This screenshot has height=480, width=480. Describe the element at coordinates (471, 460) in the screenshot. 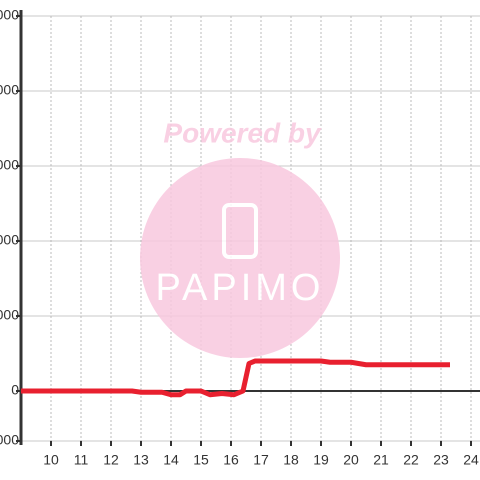

I see `x-tick-label: 24` at that location.